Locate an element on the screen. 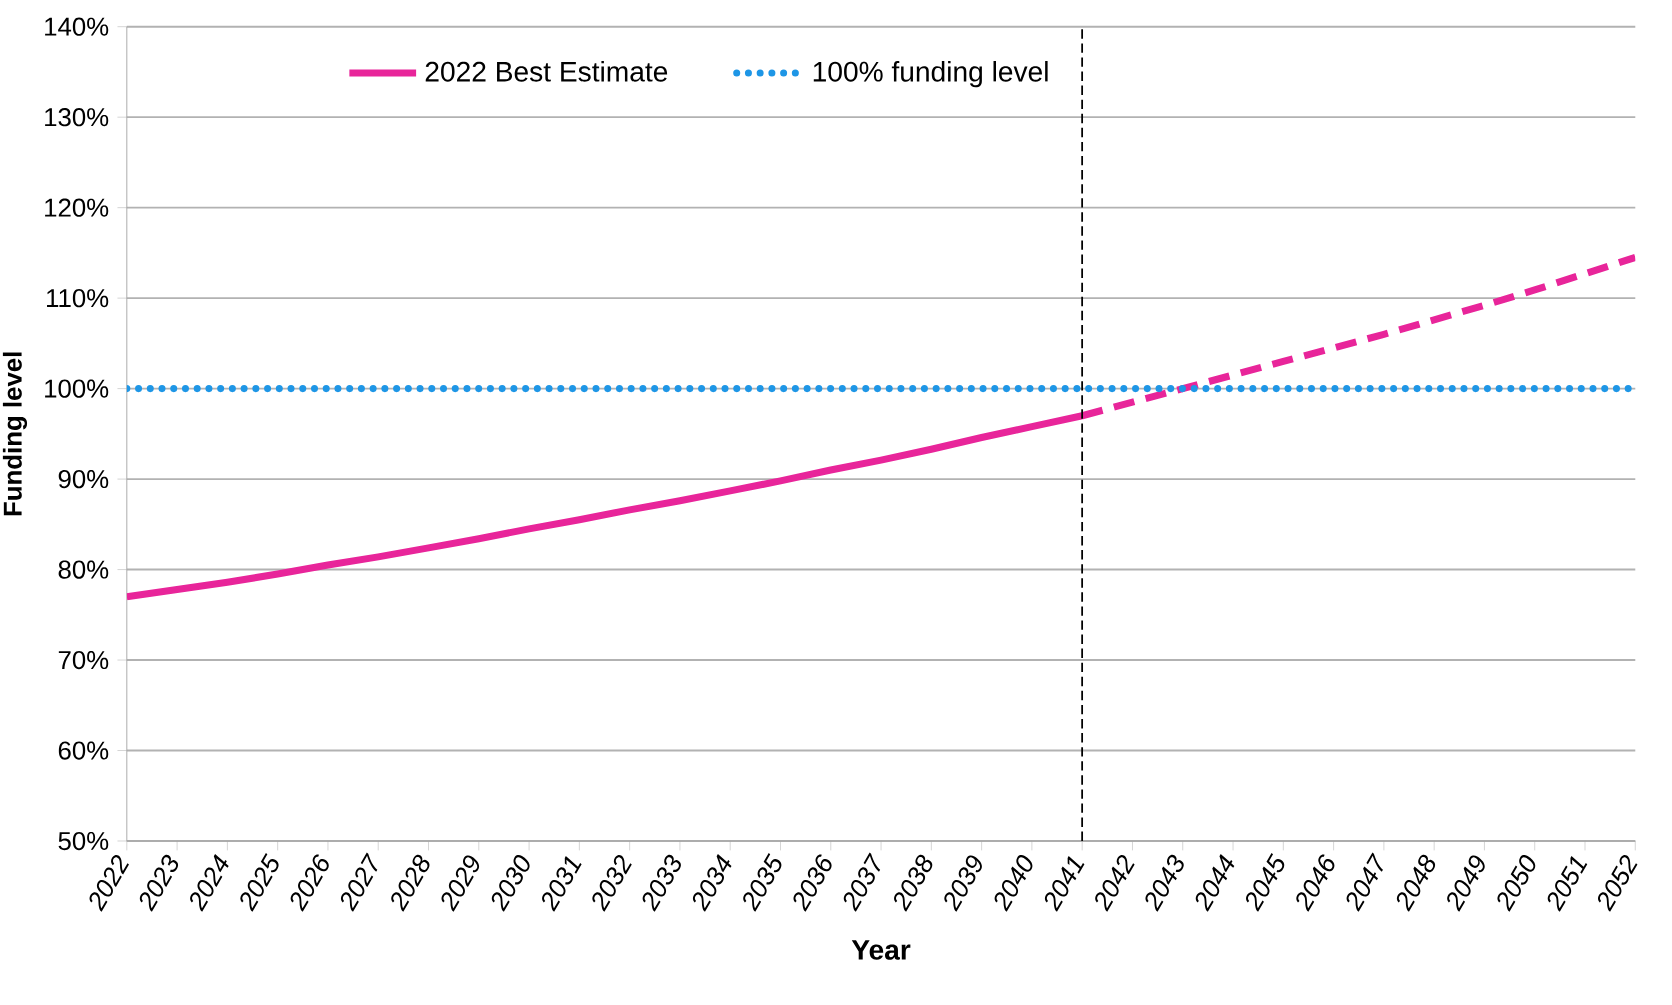 The width and height of the screenshot is (1672, 1005). y-tick-label: 70% is located at coordinates (83, 660).